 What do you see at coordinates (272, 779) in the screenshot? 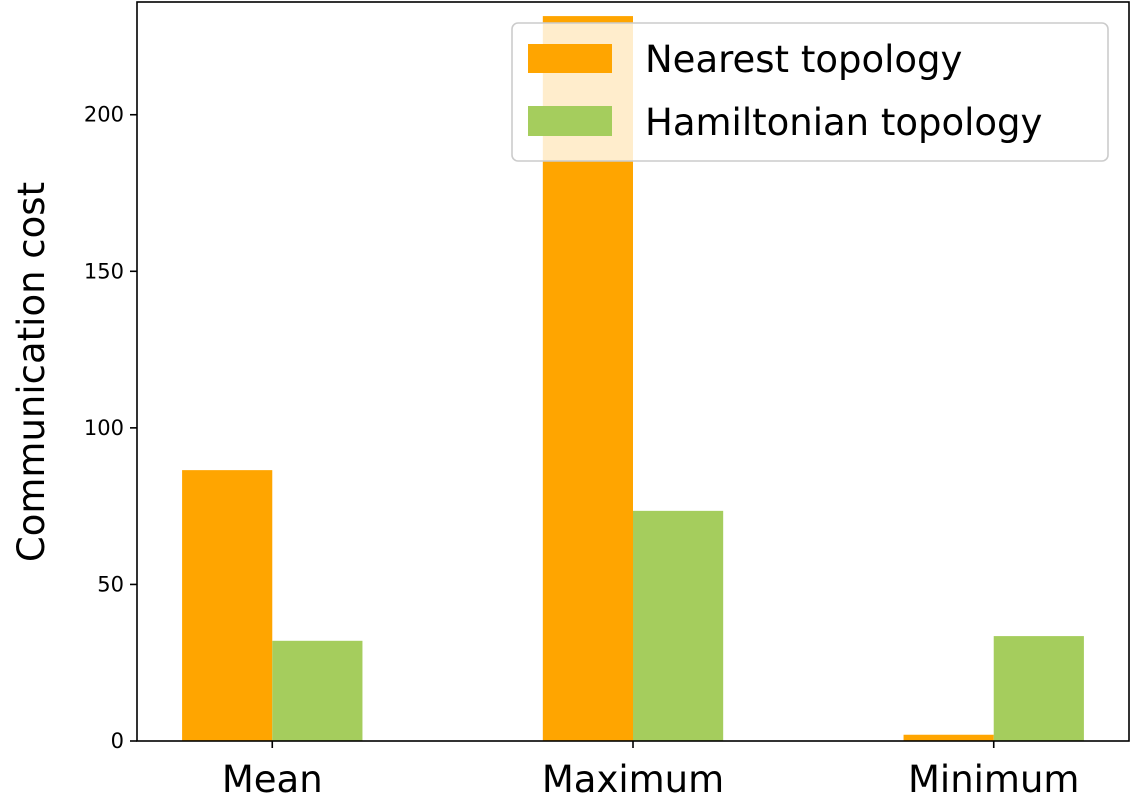
I see `x-tick-label-mean: Mean` at bounding box center [272, 779].